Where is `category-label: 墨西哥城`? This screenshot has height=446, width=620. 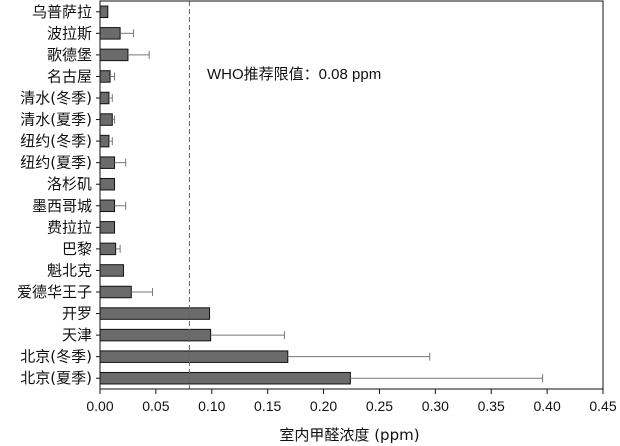
category-label: 墨西哥城 is located at coordinates (62, 206).